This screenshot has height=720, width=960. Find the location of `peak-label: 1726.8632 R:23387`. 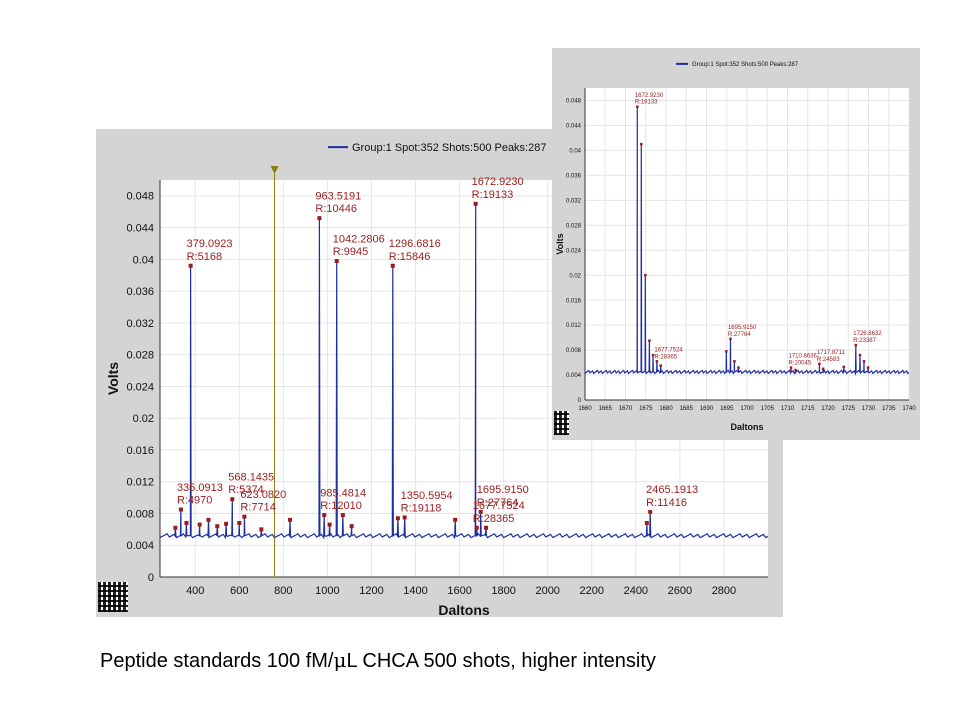

peak-label: 1726.8632 R:23387 is located at coordinates (867, 337).